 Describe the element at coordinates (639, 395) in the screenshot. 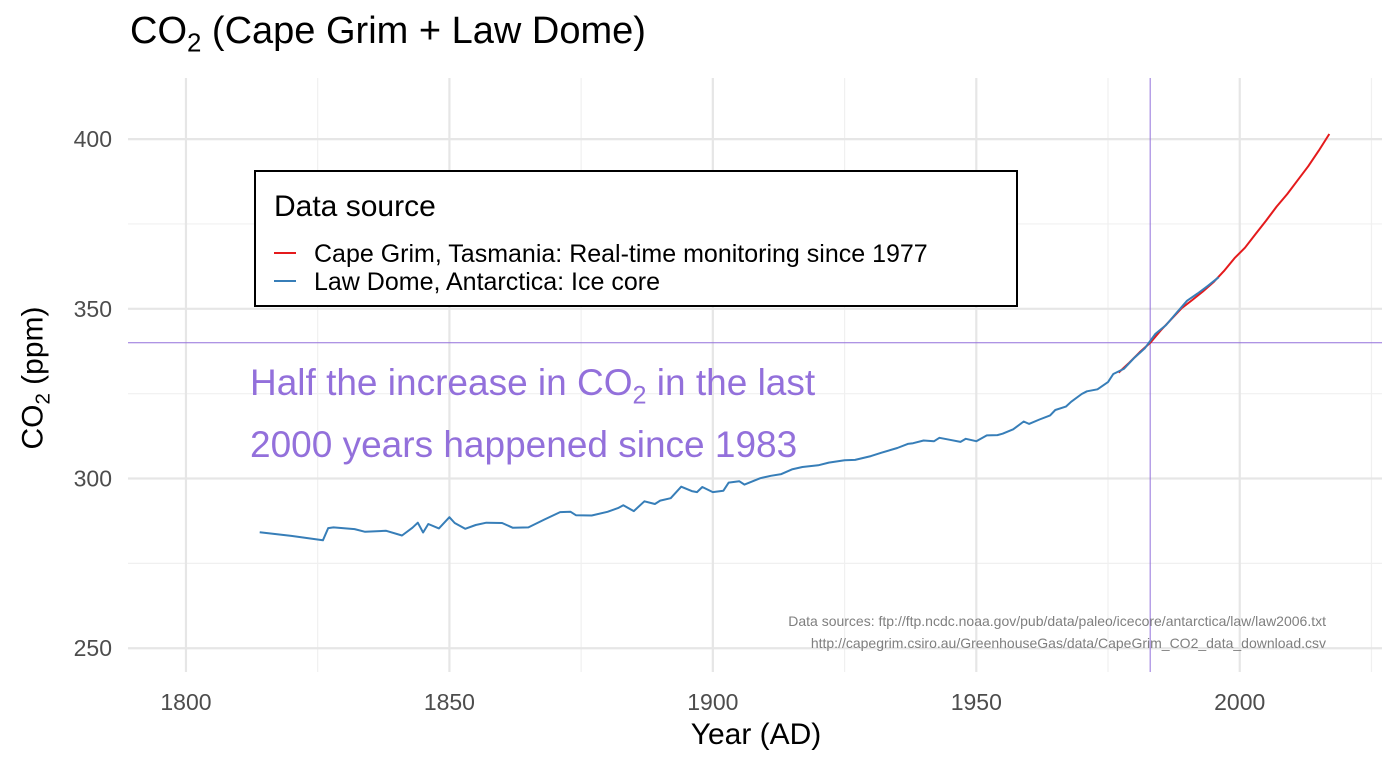

I see `annotation-subscript: 2` at that location.